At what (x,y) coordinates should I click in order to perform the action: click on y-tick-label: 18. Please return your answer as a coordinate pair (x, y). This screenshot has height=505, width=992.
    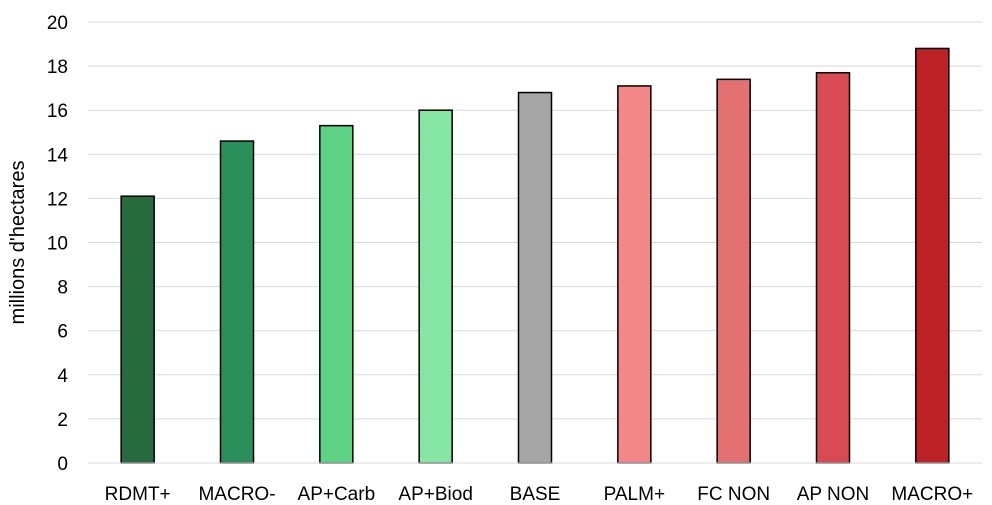
    Looking at the image, I should click on (57, 67).